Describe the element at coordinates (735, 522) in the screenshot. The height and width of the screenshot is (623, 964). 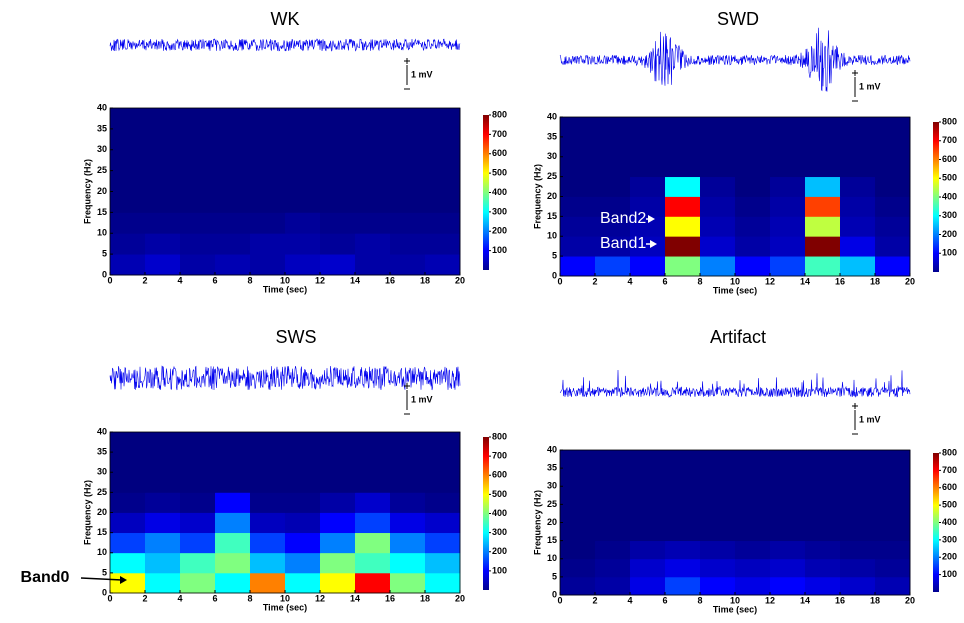
I see `plot-frame` at that location.